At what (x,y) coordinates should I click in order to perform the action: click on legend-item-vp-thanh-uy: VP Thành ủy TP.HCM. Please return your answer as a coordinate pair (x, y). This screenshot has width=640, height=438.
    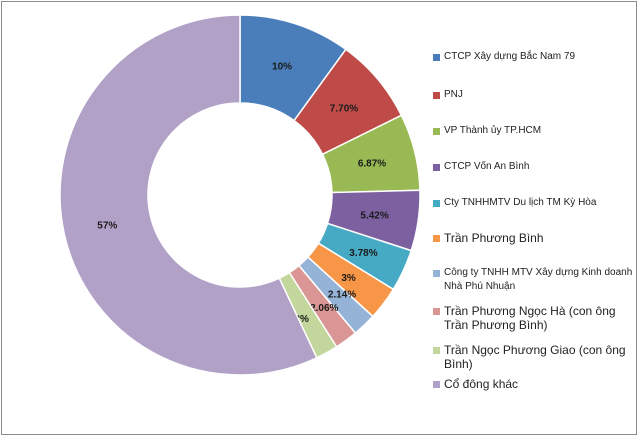
    Looking at the image, I should click on (487, 131).